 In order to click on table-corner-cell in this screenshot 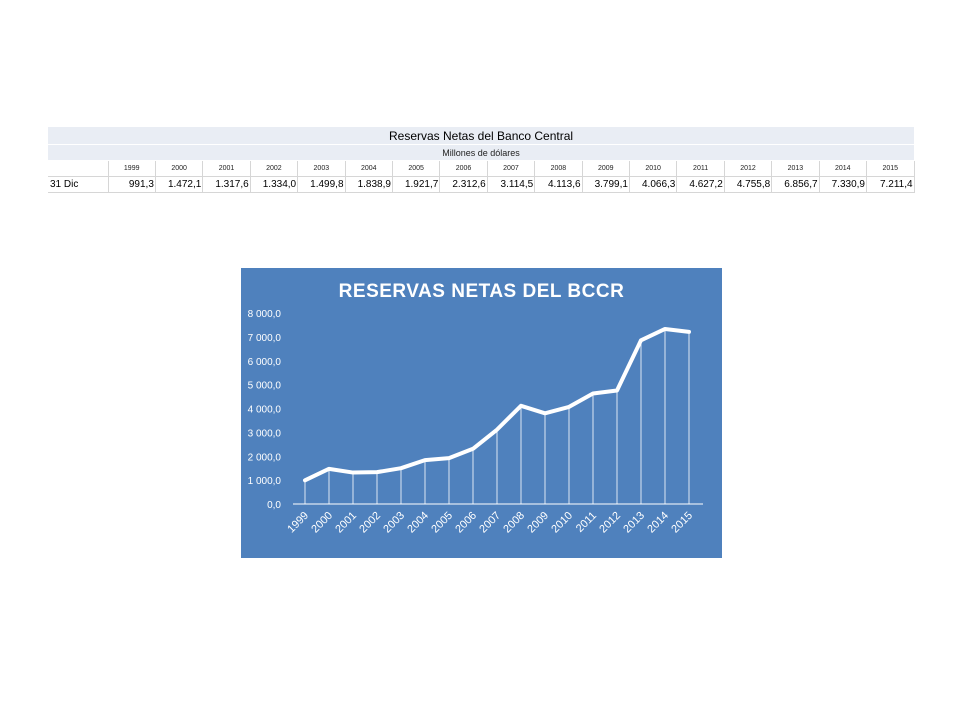, I will do `click(78, 168)`.